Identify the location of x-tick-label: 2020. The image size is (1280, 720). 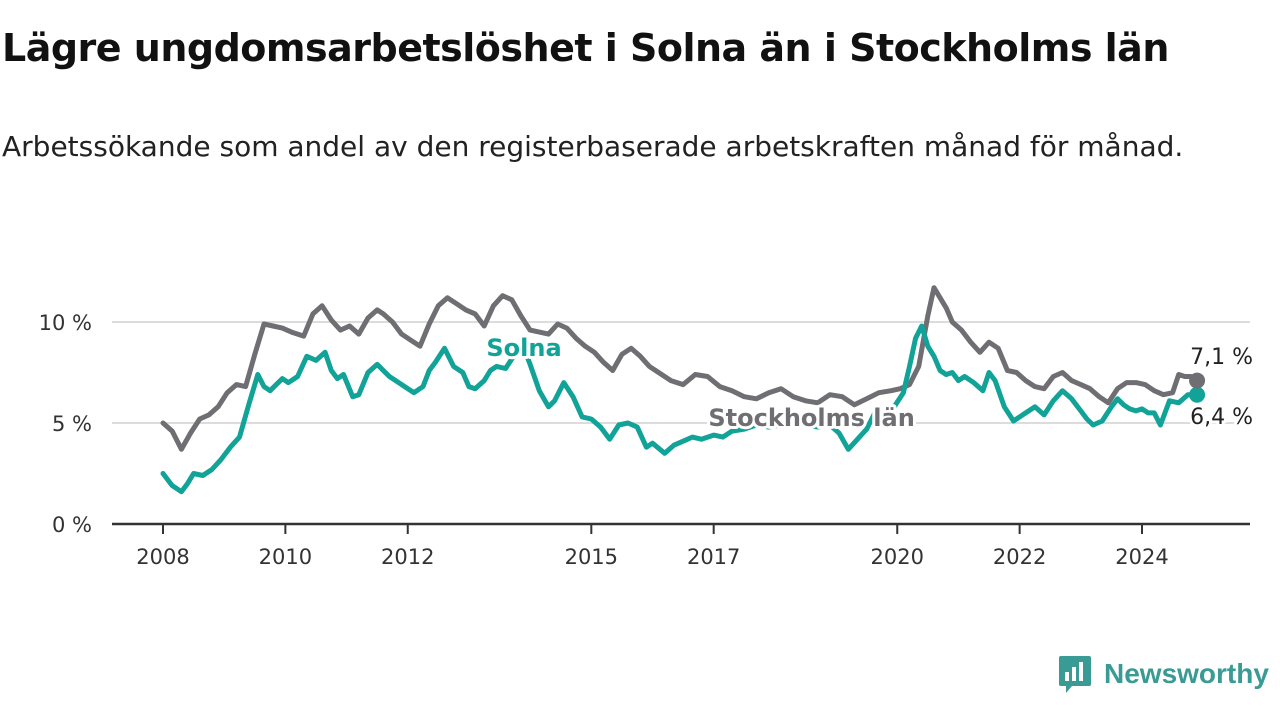
(897, 557).